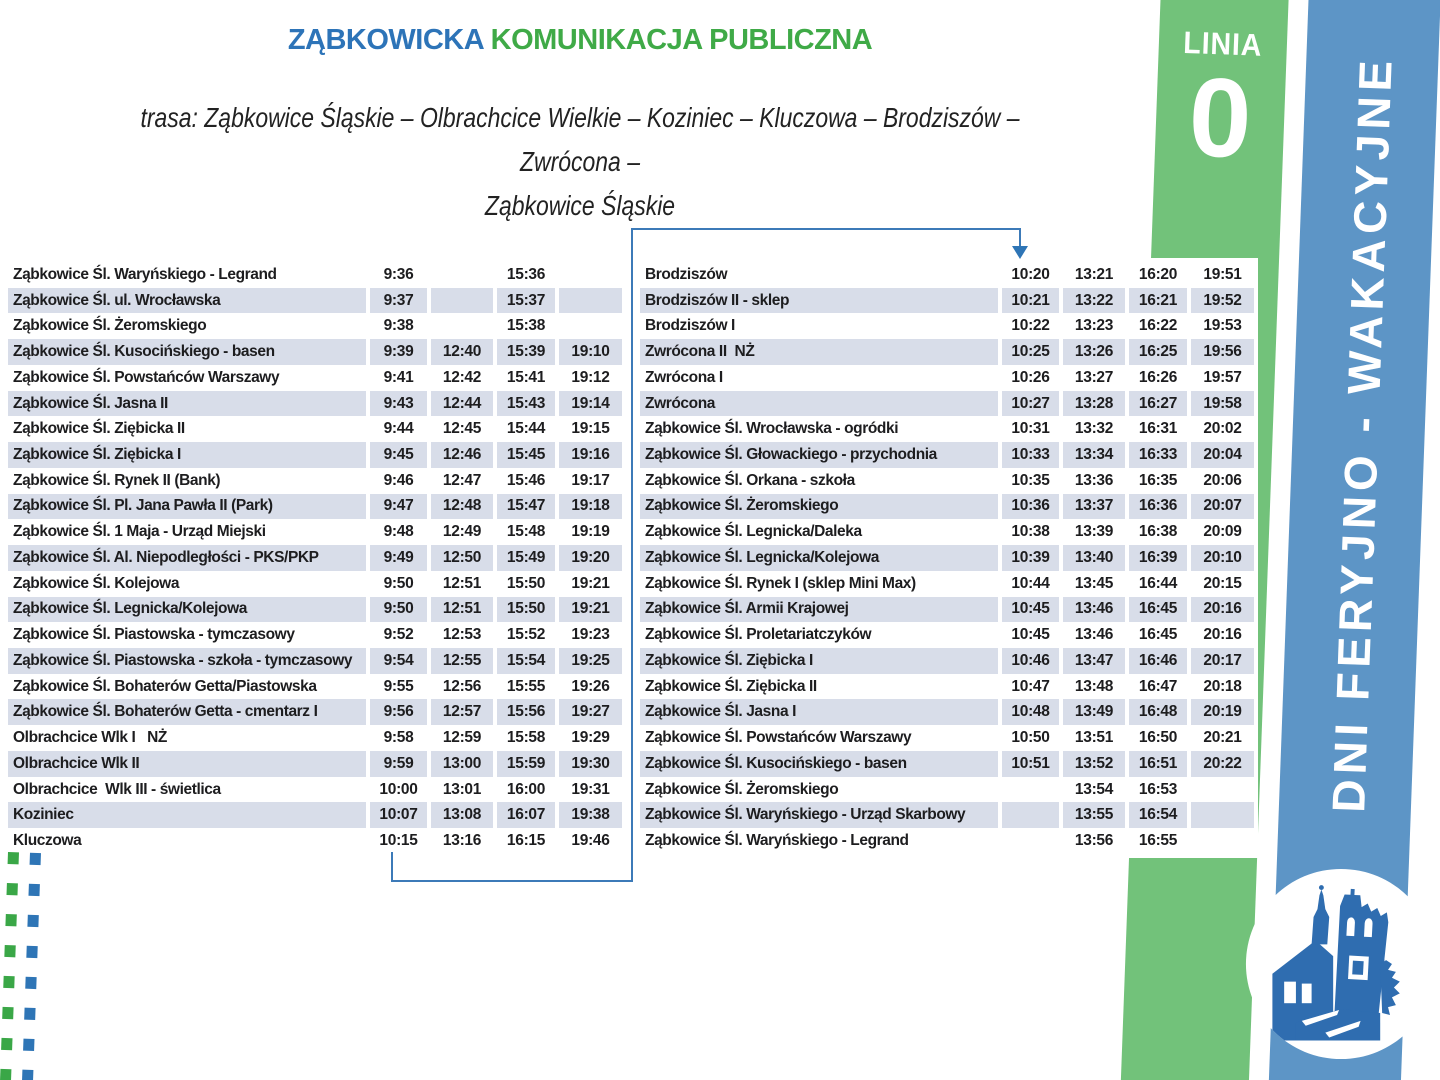 The height and width of the screenshot is (1080, 1440). Describe the element at coordinates (1094, 506) in the screenshot. I see `time-cell: 13:37` at that location.